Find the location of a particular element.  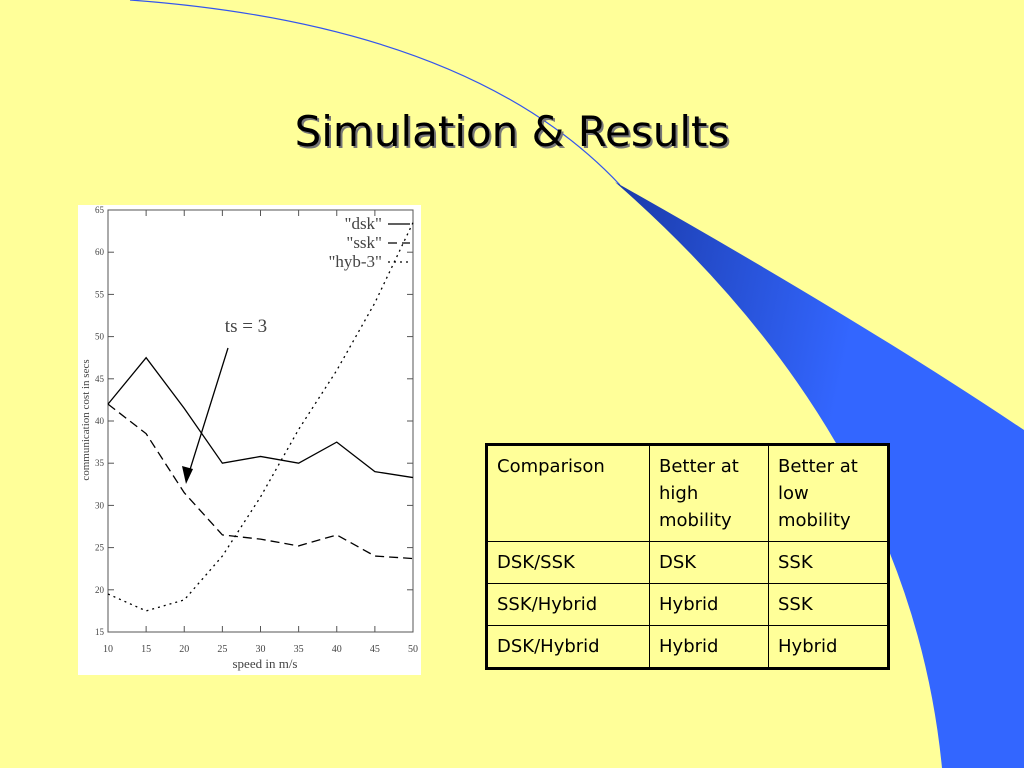

annotation-arrow is located at coordinates (208, 412).